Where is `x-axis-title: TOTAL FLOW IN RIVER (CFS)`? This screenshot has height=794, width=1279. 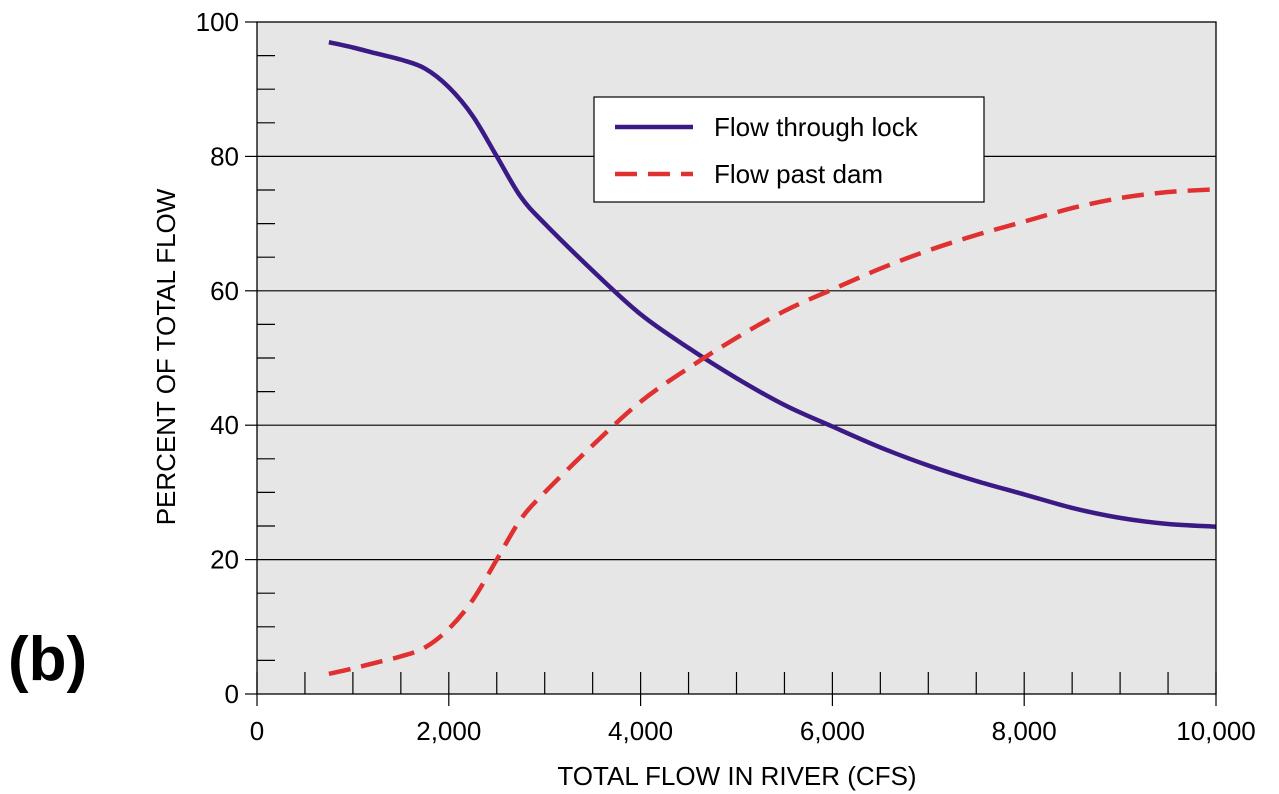 x-axis-title: TOTAL FLOW IN RIVER (CFS) is located at coordinates (736, 776).